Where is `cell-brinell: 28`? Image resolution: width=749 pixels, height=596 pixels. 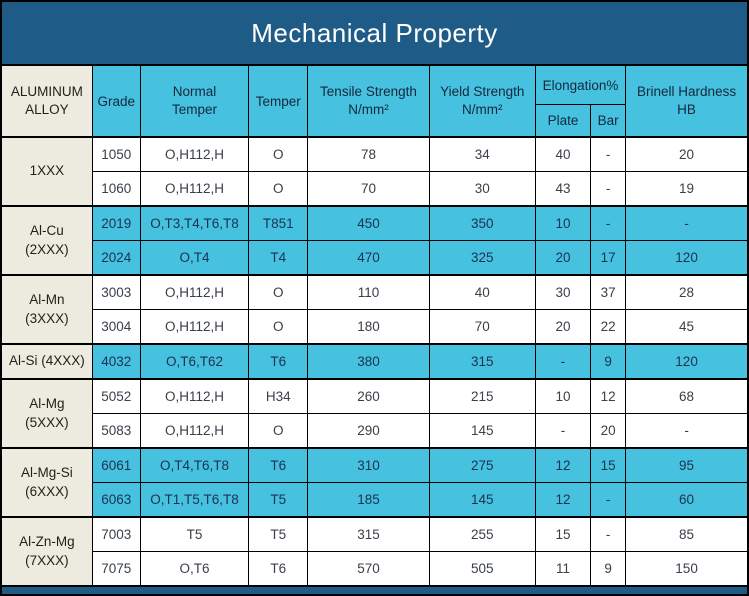 cell-brinell: 28 is located at coordinates (687, 292).